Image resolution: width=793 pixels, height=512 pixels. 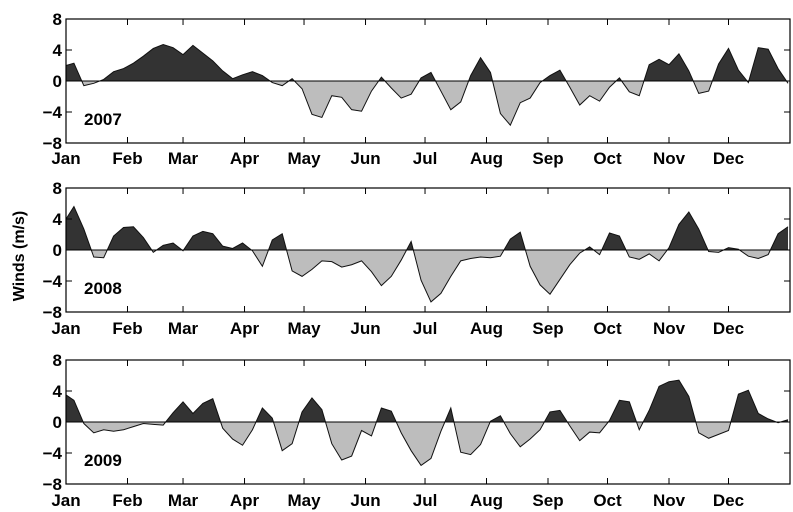 I want to click on series-2008-negative-area, so click(x=427, y=276).